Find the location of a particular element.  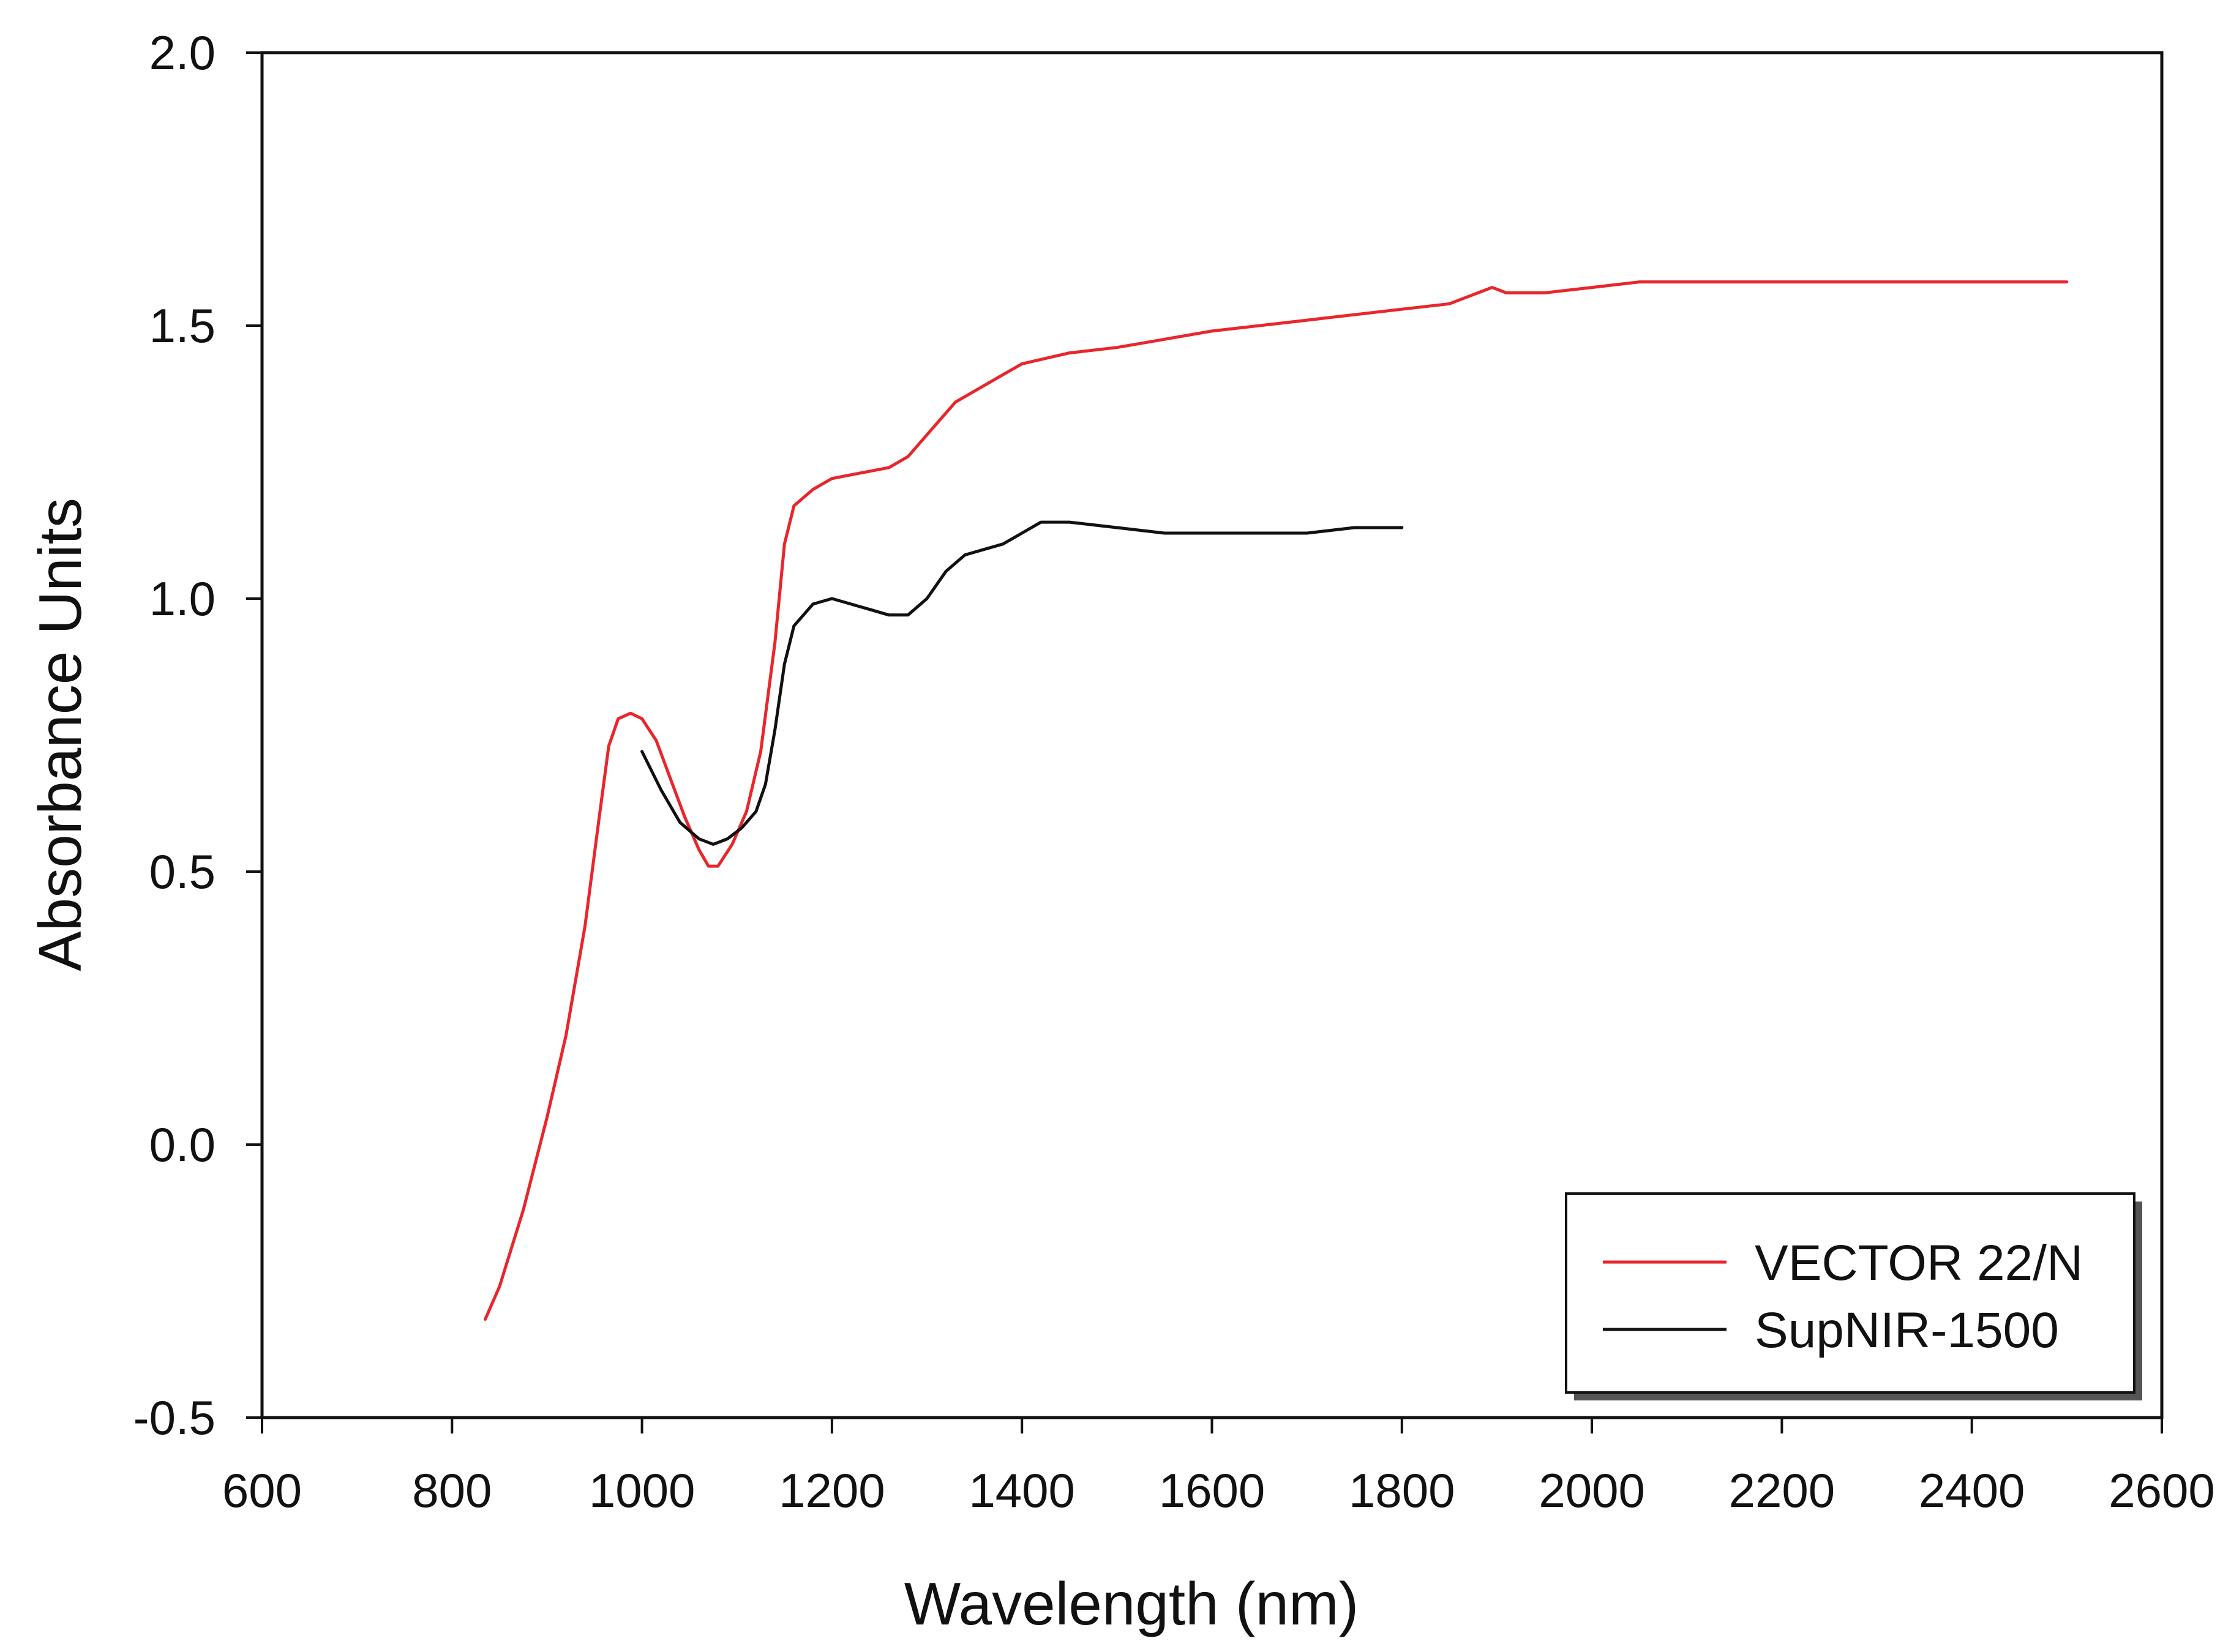

x-tick-label: 800 is located at coordinates (452, 1490).